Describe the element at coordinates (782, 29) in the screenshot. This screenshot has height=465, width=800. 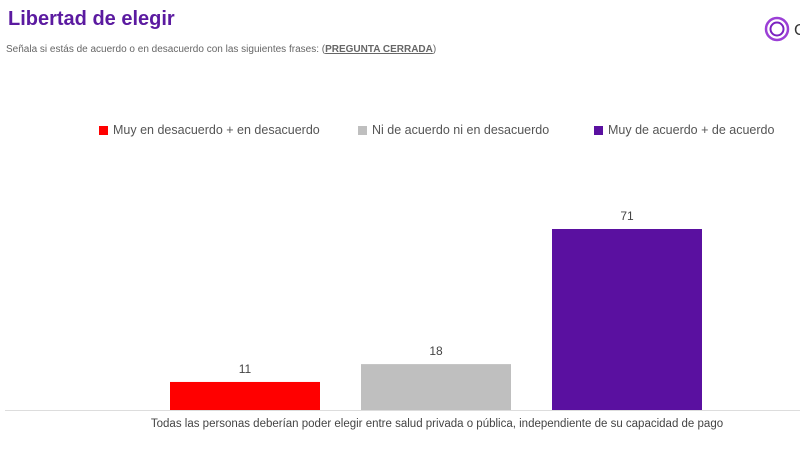
I see `logo-icon: C` at that location.